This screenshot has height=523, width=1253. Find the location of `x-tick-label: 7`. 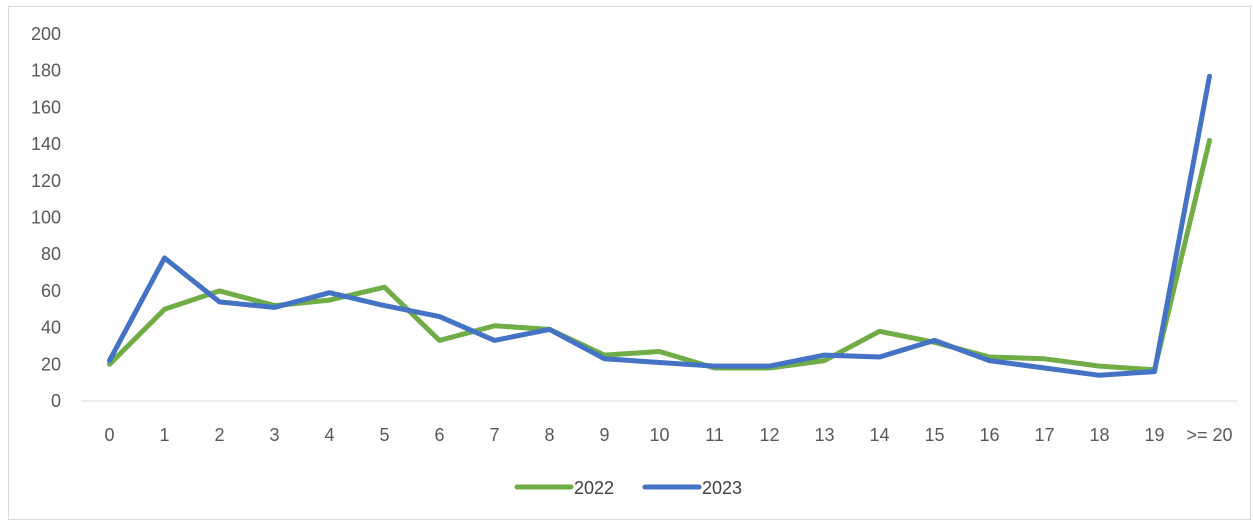

x-tick-label: 7 is located at coordinates (494, 435).